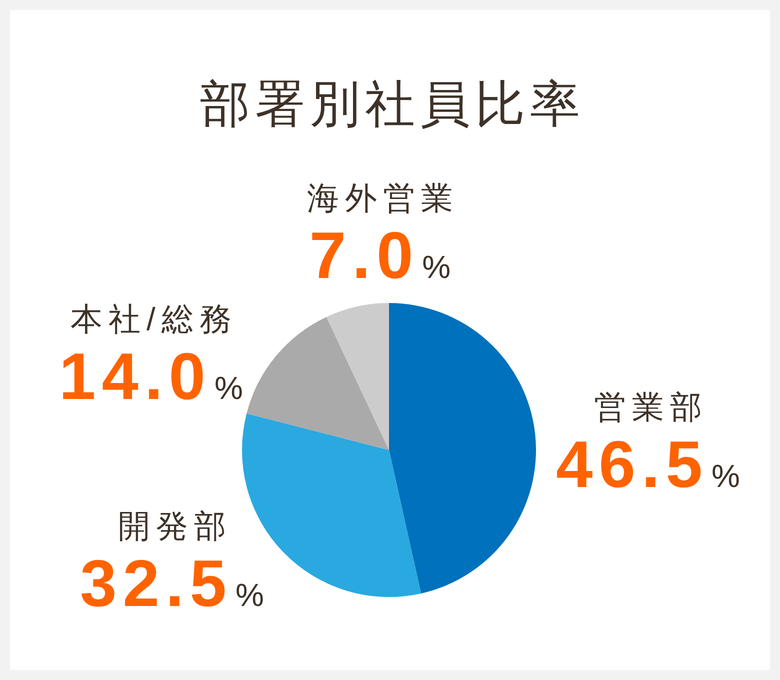 The image size is (780, 680). Describe the element at coordinates (392, 104) in the screenshot. I see `chart-title: 部署別社員比率` at that location.